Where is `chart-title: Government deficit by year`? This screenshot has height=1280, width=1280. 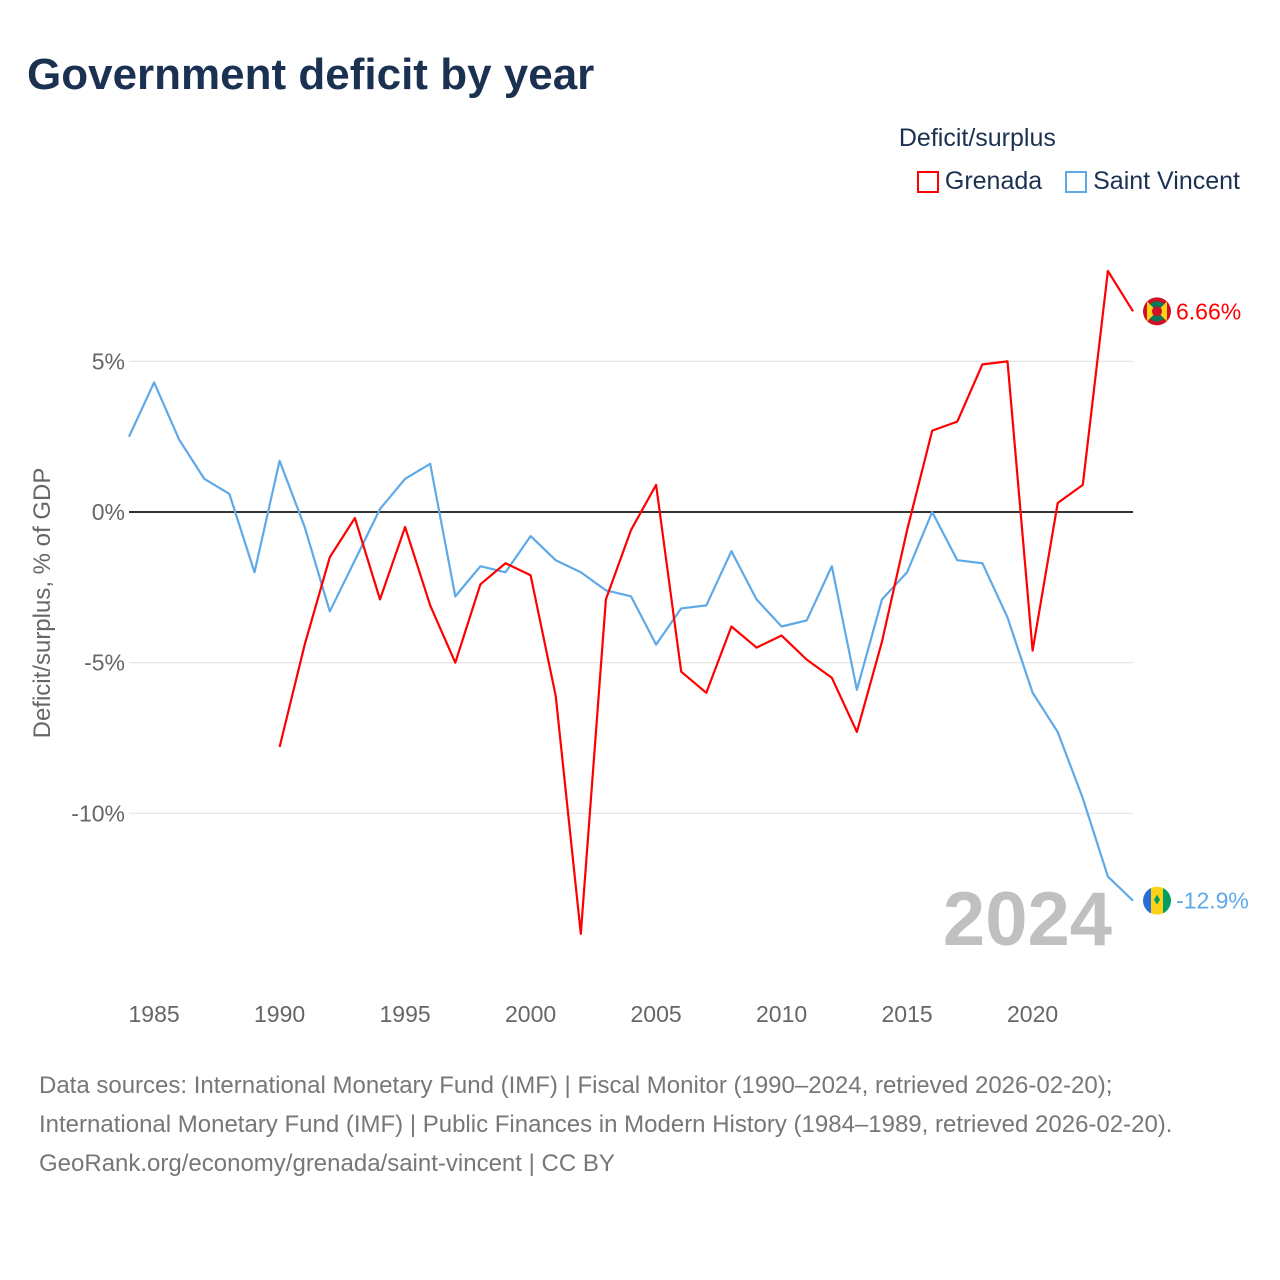
chart-title: Government deficit by year is located at coordinates (311, 74).